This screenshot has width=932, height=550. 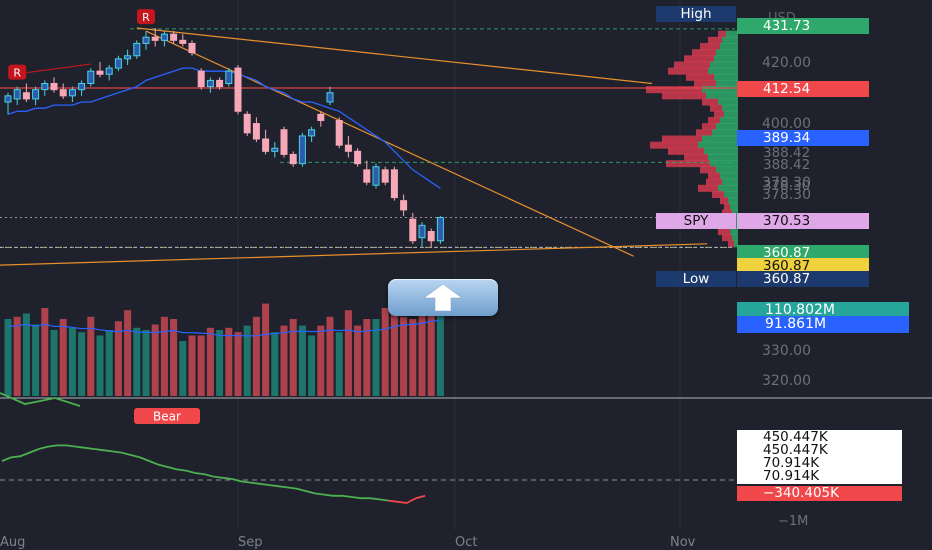 I want to click on price-tick-3: 378.30, so click(x=786, y=183).